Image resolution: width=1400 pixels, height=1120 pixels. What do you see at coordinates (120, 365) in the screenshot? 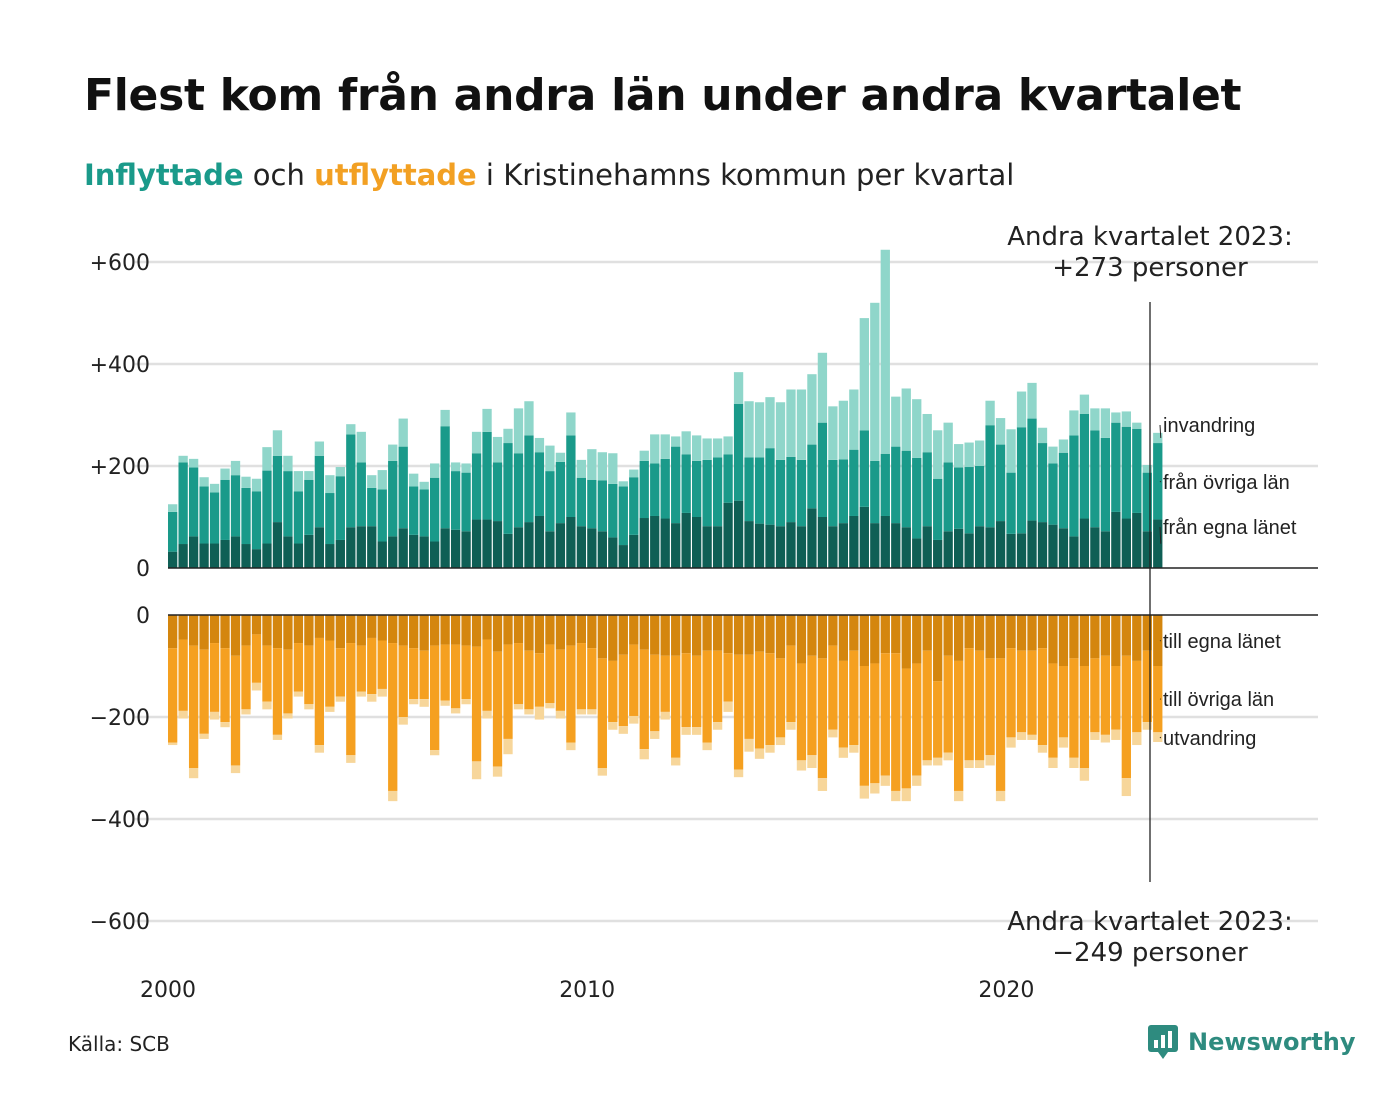
I see `y-tick-label: +400` at bounding box center [120, 365].